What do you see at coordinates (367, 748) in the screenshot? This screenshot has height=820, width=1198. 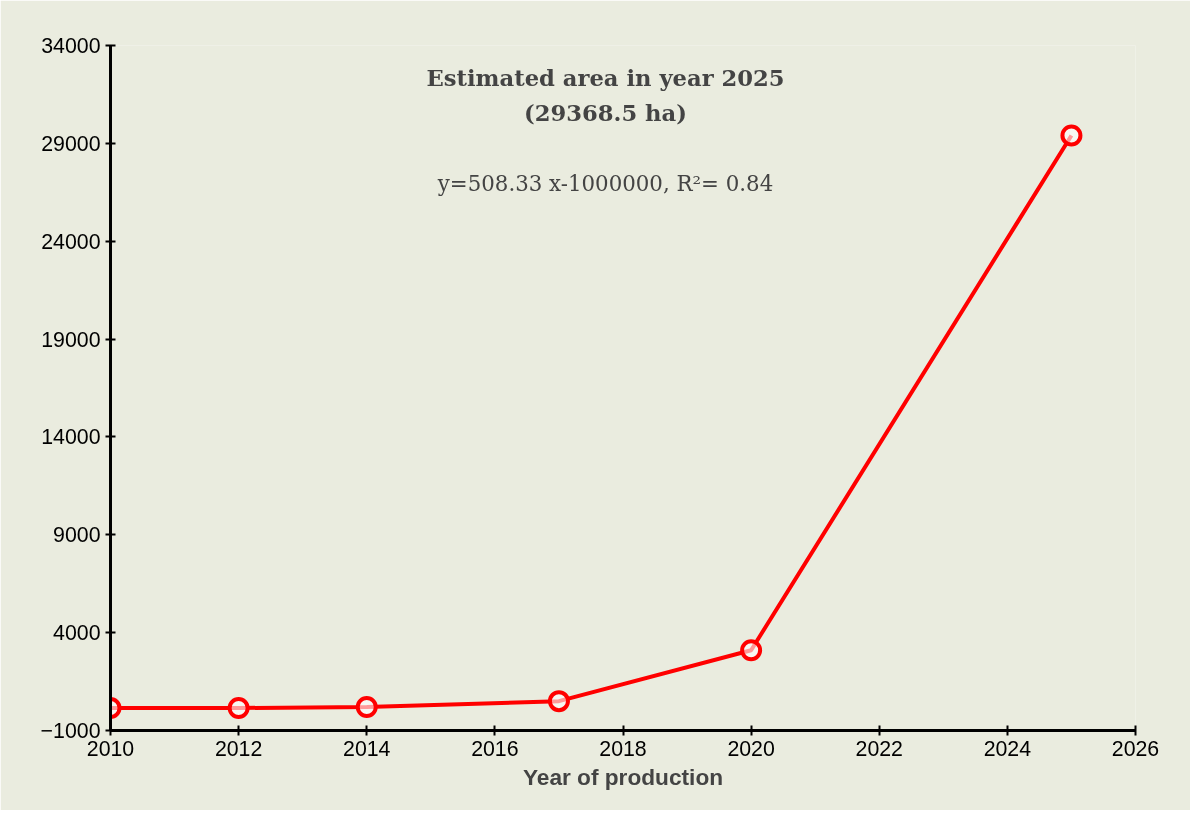 I see `x-tick-label: 2014` at bounding box center [367, 748].